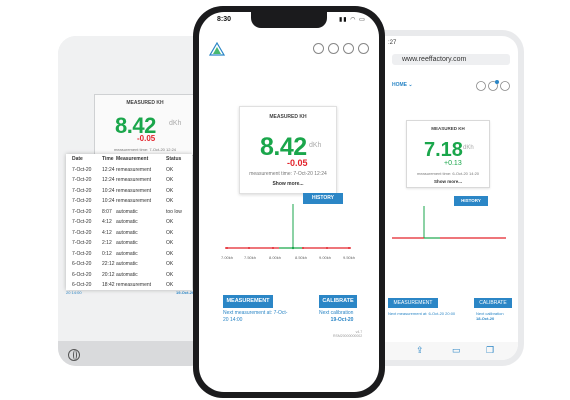 The height and width of the screenshot is (400, 570). I want to click on cell-time: 12:24, so click(108, 169).